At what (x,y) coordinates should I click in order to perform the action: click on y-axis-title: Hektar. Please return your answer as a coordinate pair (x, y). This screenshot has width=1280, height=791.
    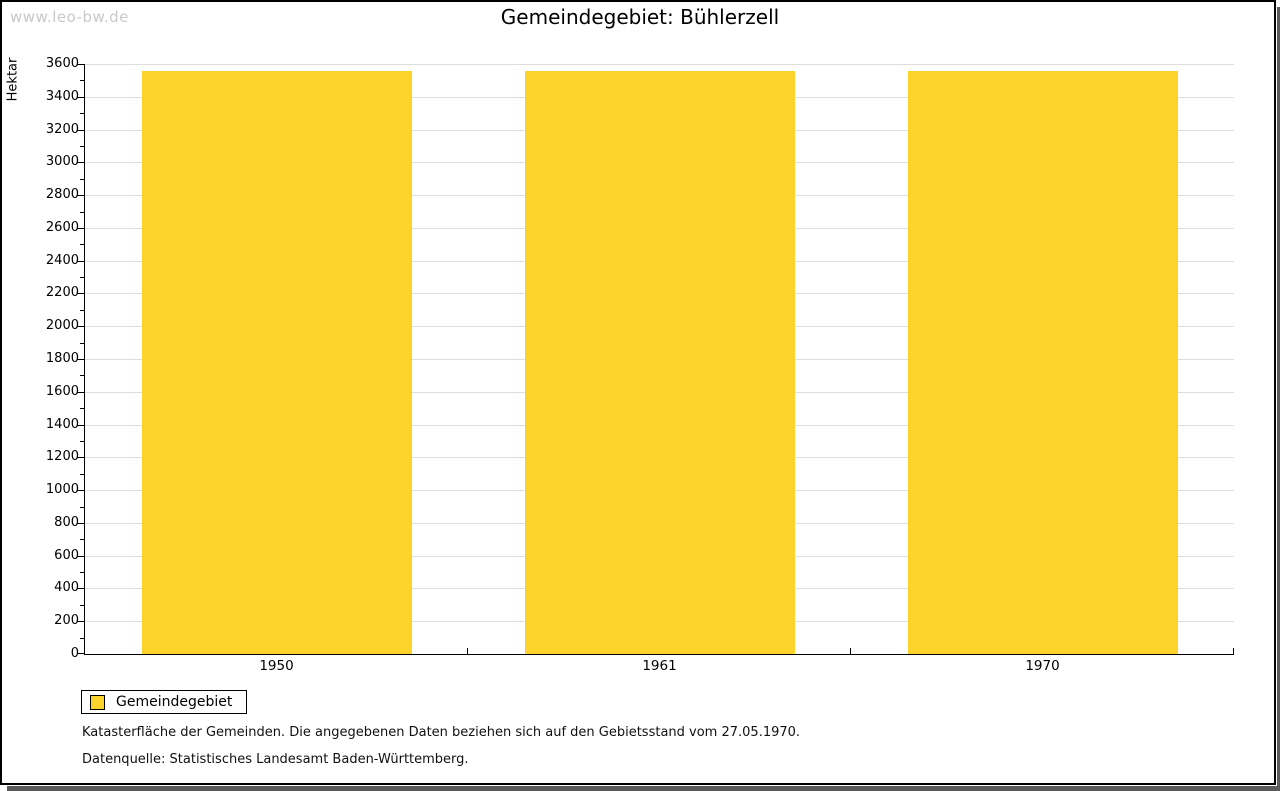
    Looking at the image, I should click on (13, 79).